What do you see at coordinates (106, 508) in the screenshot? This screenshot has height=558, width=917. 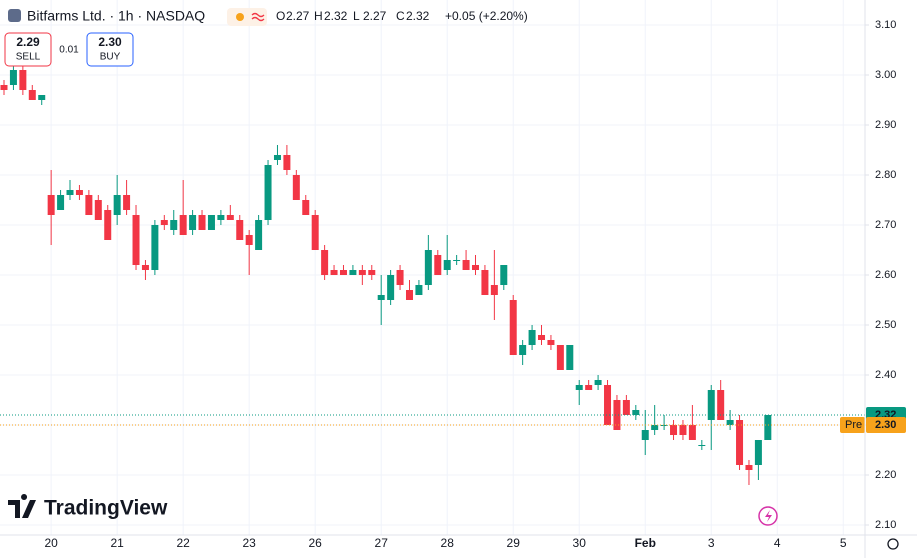 I see `brand: TradingView` at bounding box center [106, 508].